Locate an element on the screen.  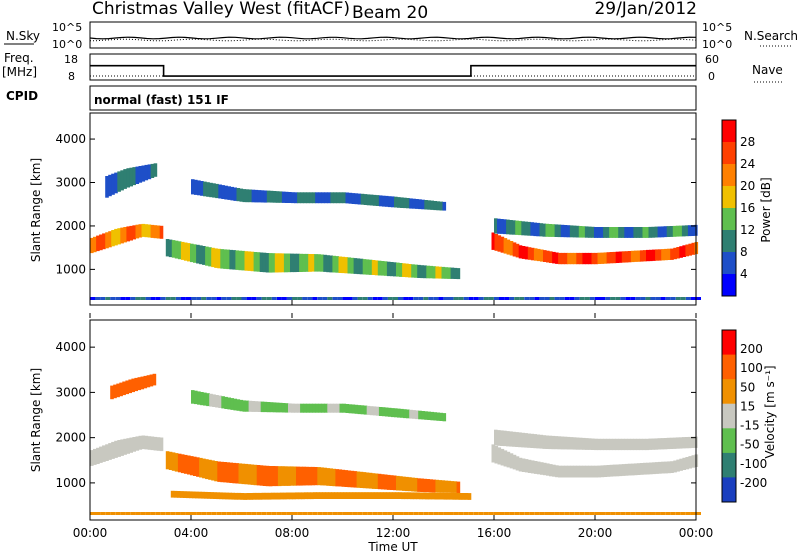
velocity-ylabel: Slant Range [km] is located at coordinates (36, 420).